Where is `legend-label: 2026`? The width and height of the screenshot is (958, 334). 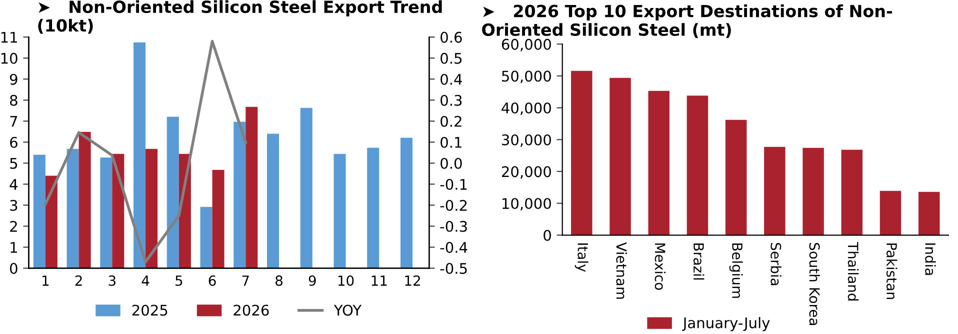 legend-label: 2026 is located at coordinates (251, 310).